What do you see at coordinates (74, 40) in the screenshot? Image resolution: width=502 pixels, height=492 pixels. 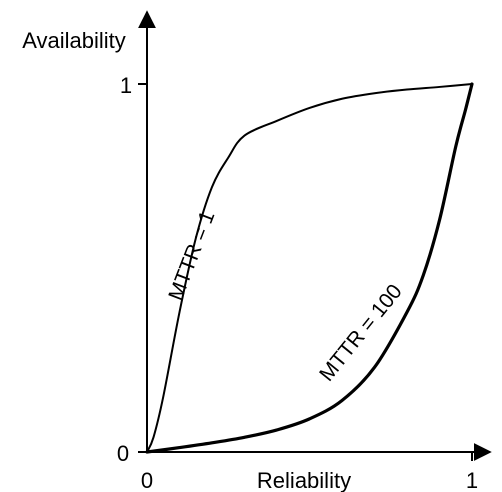 I see `y-axis-label: Availability` at bounding box center [74, 40].